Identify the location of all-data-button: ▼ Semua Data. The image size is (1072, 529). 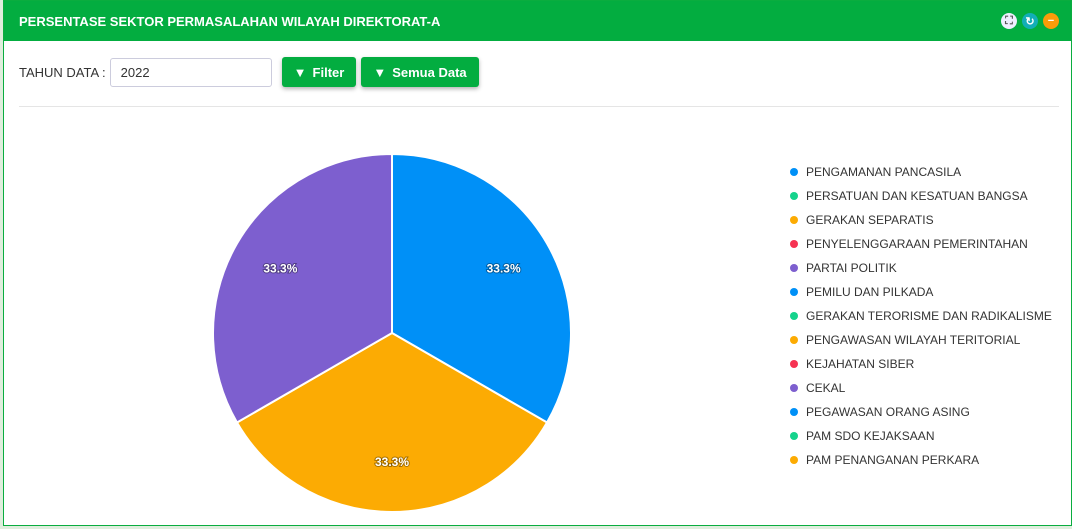
(420, 72).